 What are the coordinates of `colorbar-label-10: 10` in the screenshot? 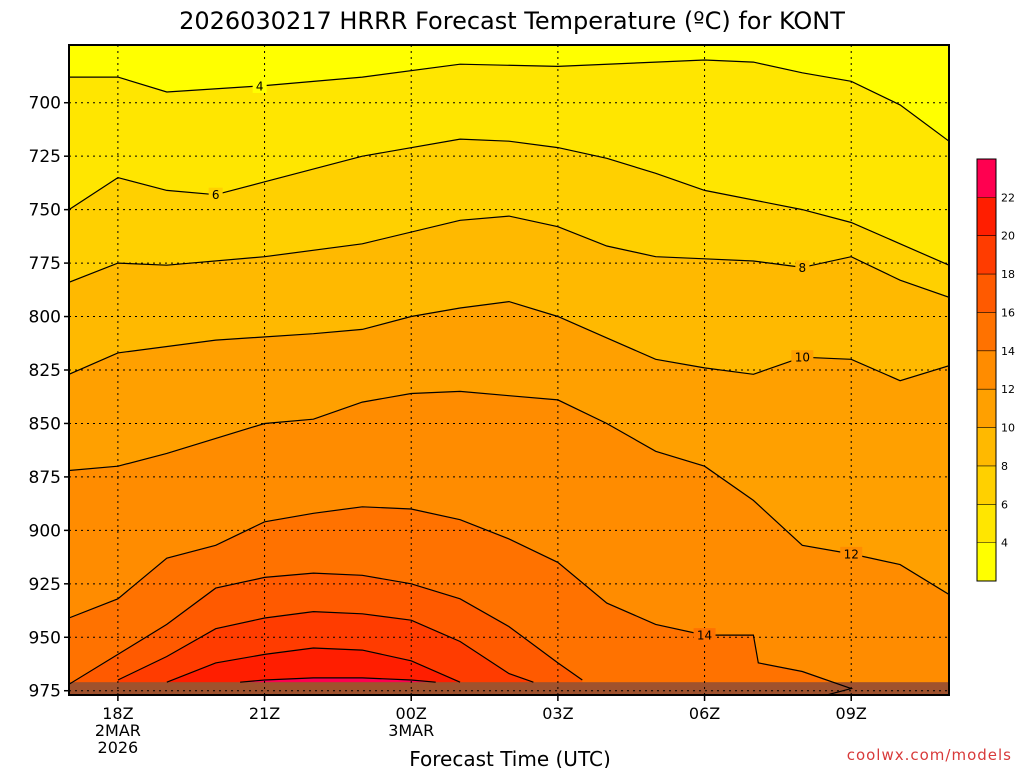 It's located at (1008, 428).